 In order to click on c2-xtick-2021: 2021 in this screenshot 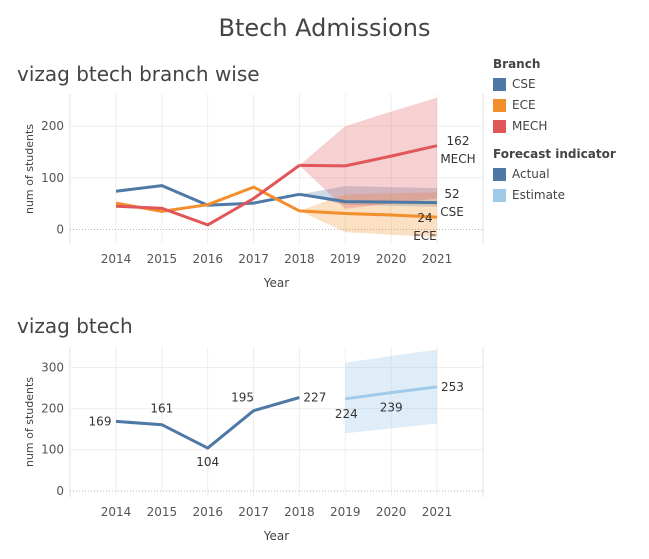, I will do `click(437, 512)`.